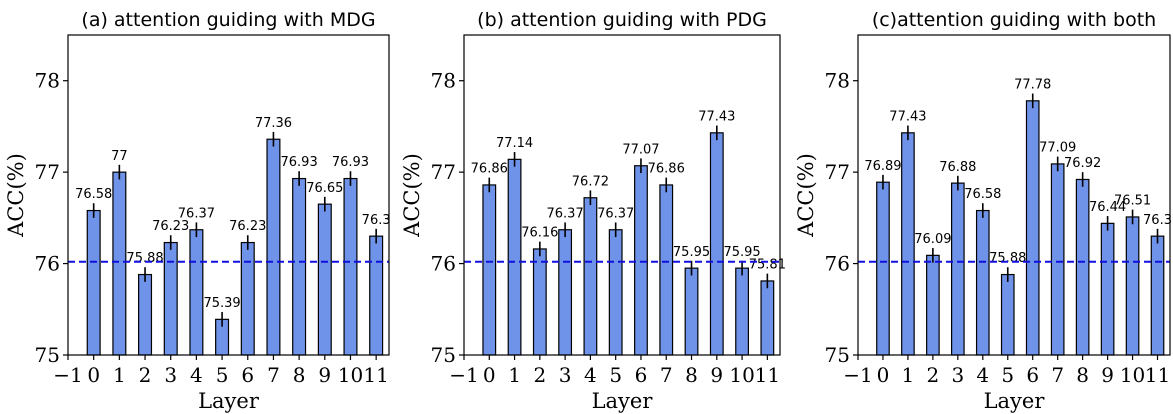 This screenshot has width=1173, height=414. What do you see at coordinates (324, 188) in the screenshot?
I see `data-label: 76.65` at bounding box center [324, 188].